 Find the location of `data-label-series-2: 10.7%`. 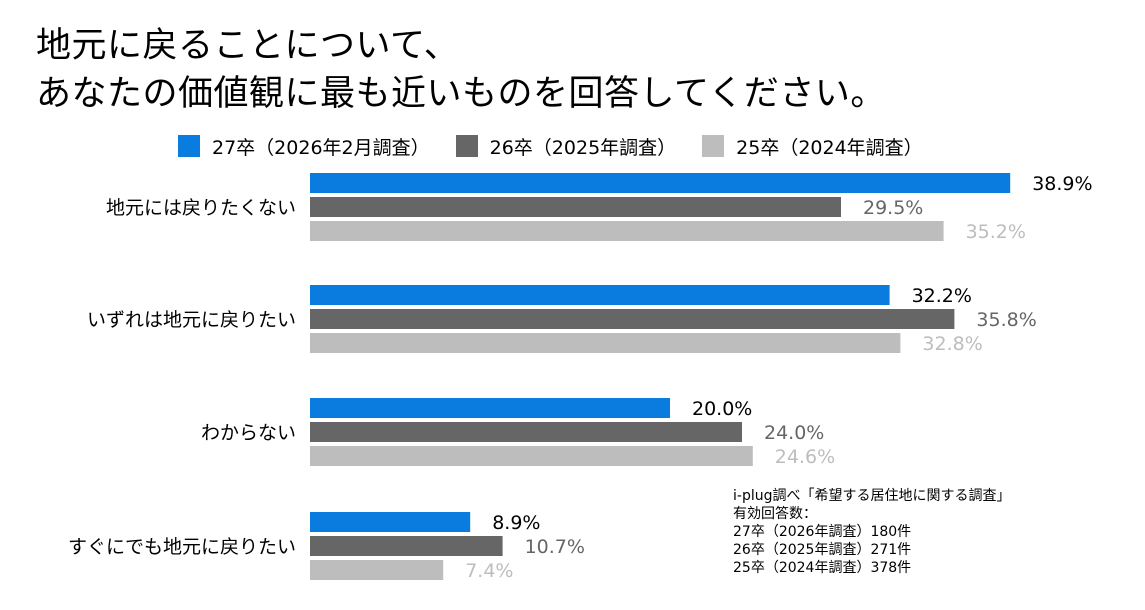

data-label-series-2: 10.7% is located at coordinates (555, 547).